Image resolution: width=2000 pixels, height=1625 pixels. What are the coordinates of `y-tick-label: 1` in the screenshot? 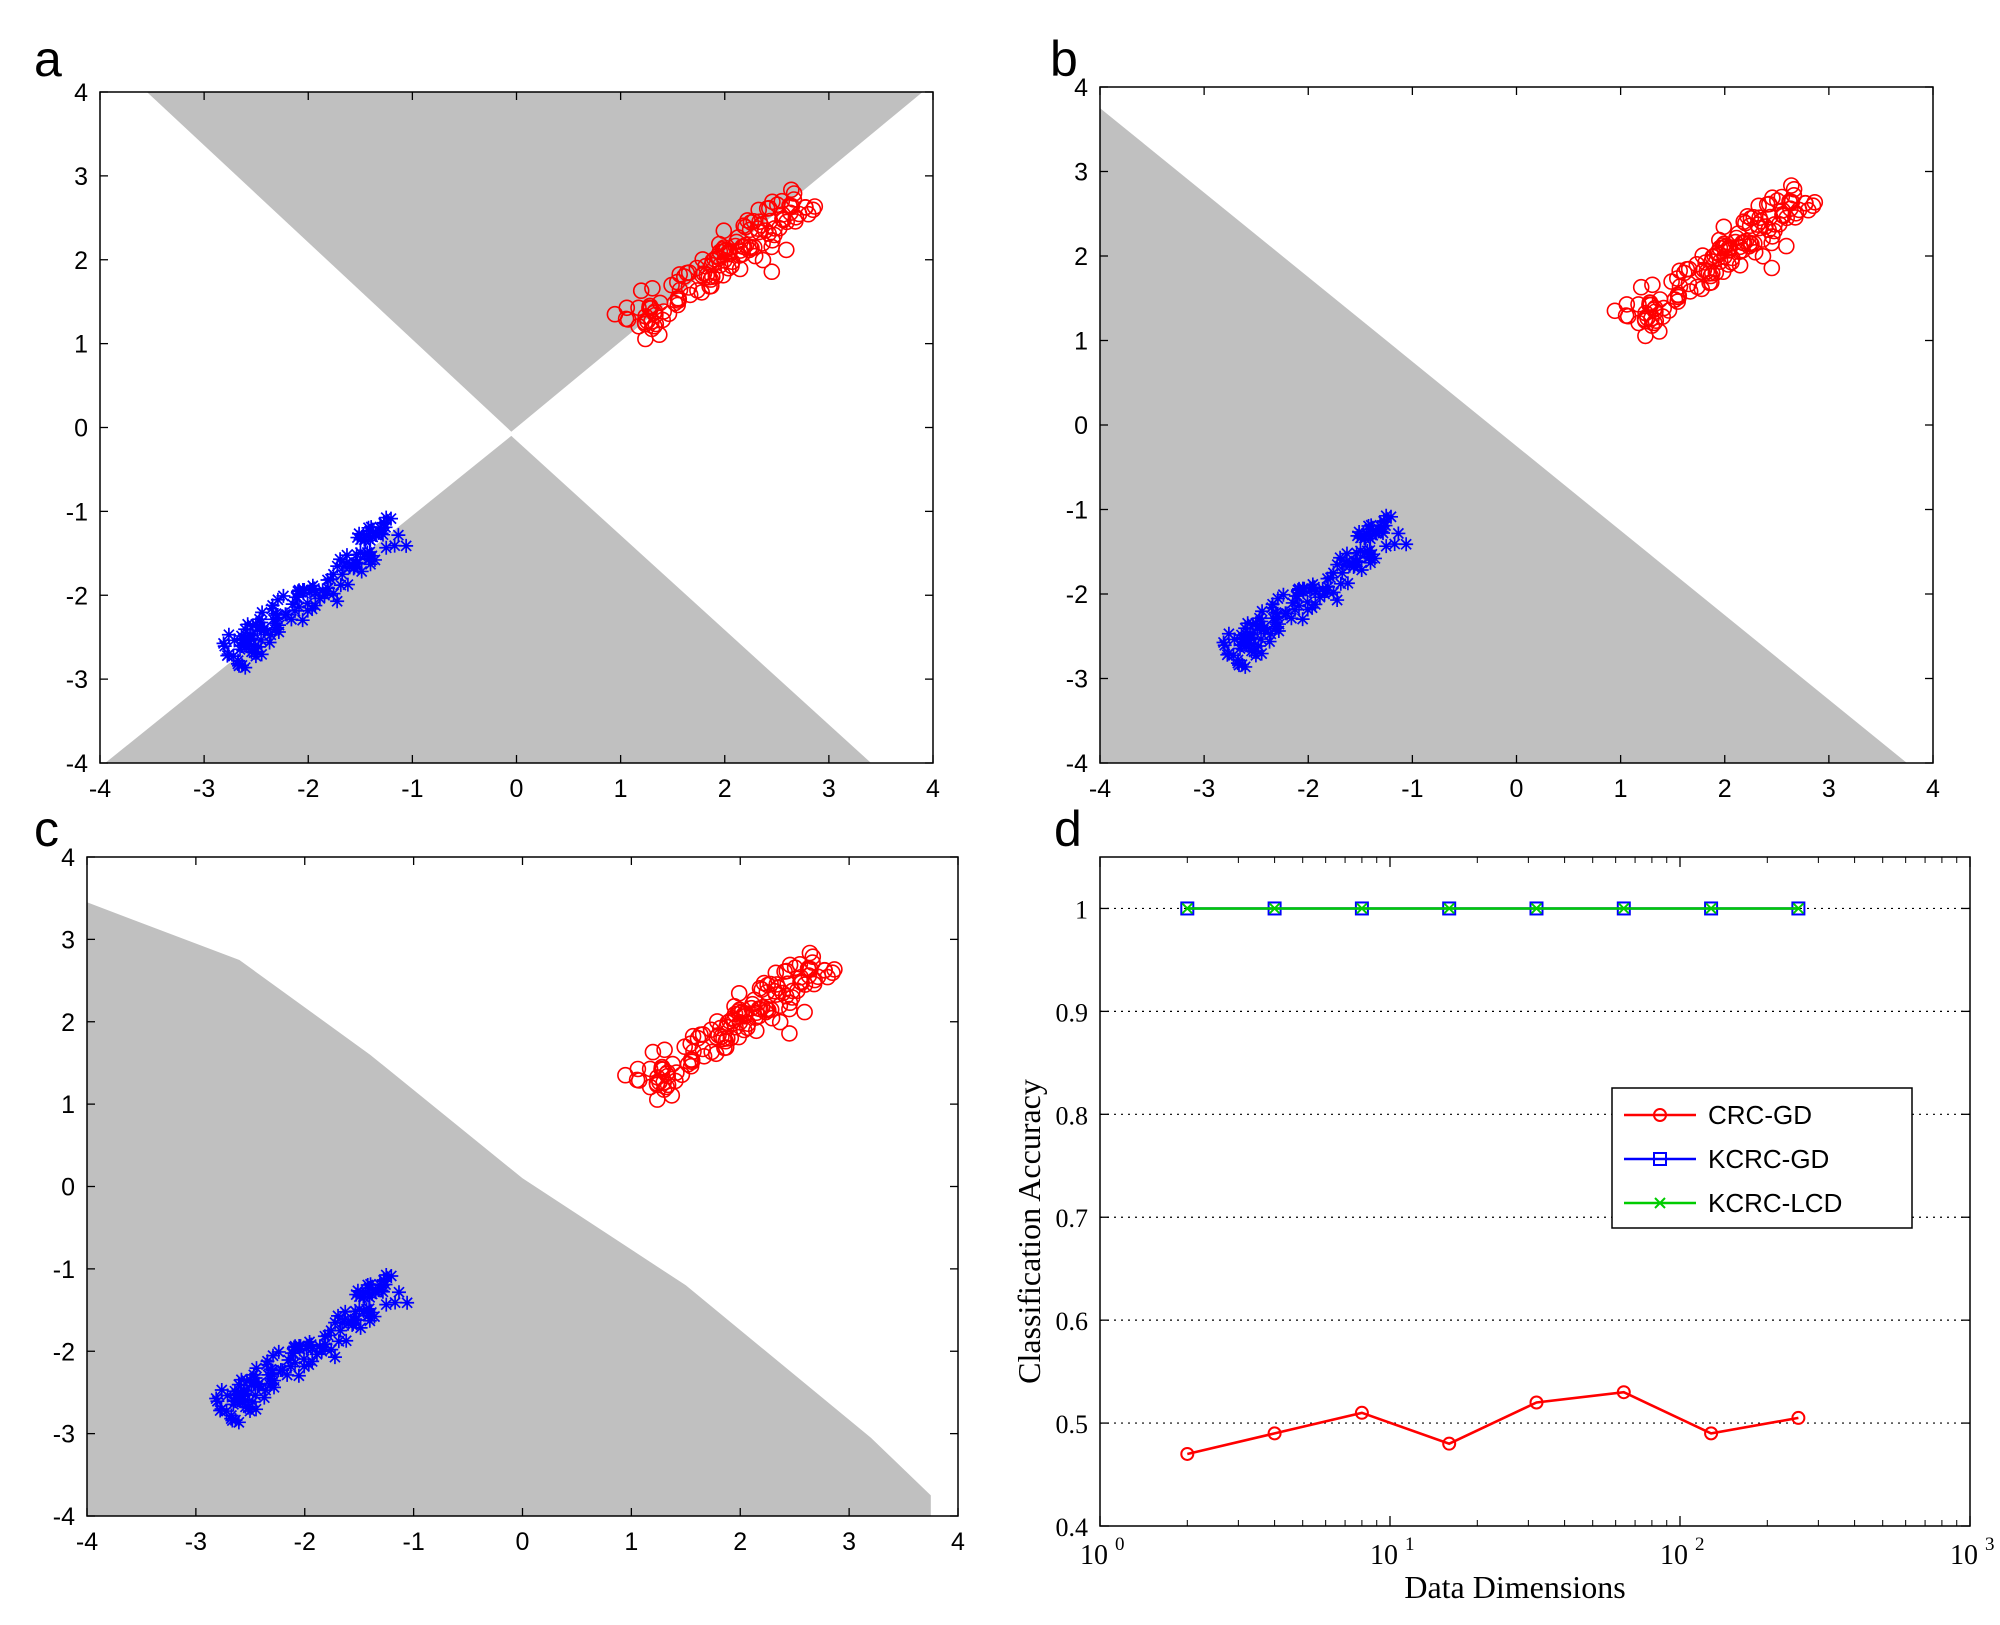 It's located at (1081, 342).